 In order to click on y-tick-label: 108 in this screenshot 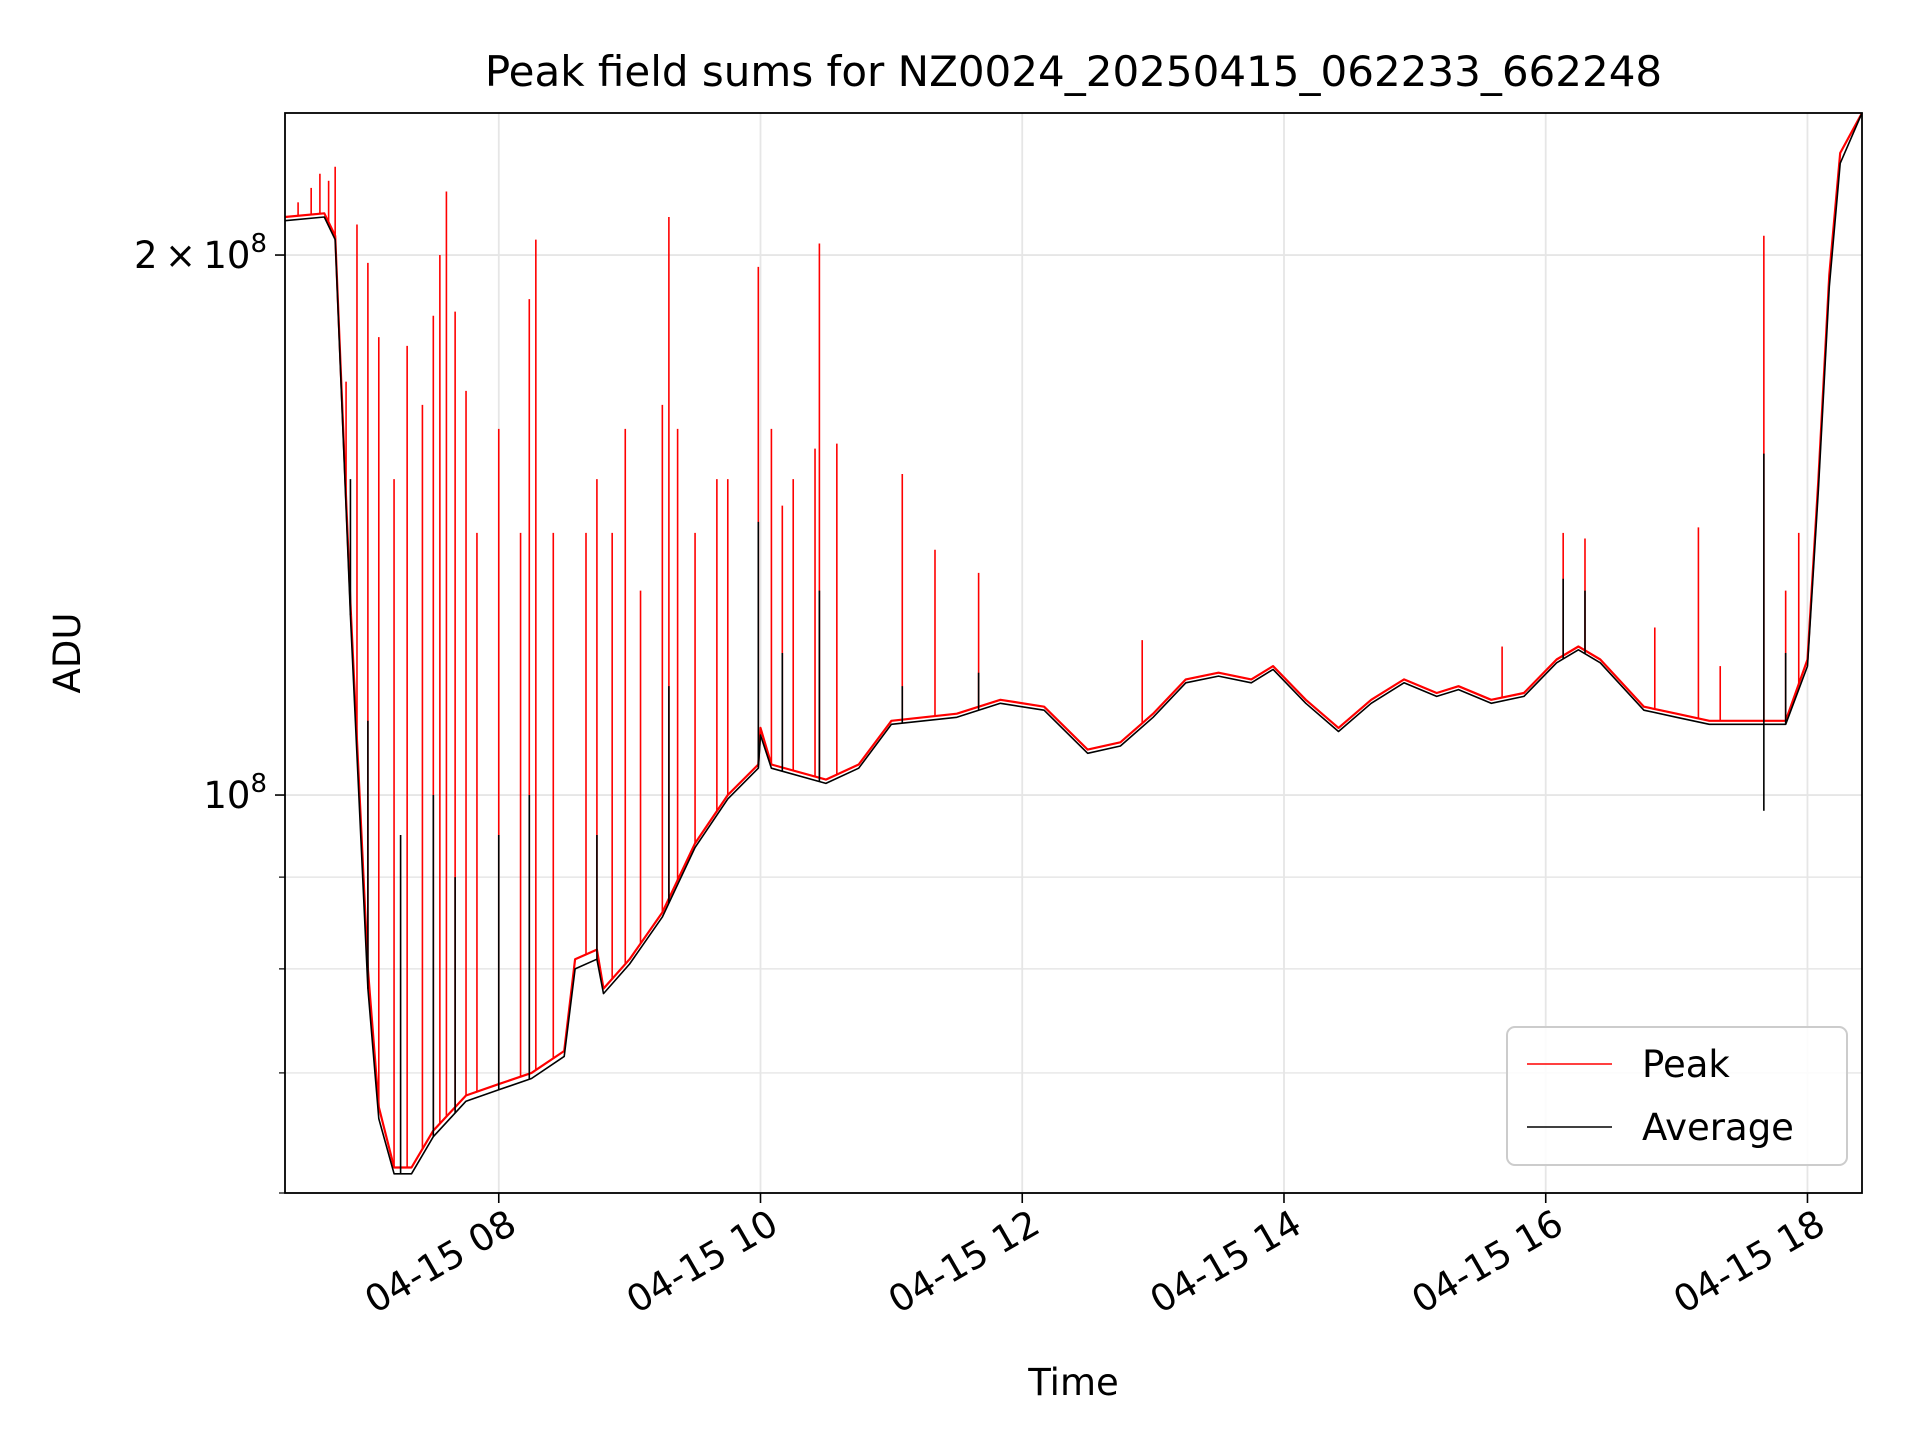, I will do `click(235, 793)`.